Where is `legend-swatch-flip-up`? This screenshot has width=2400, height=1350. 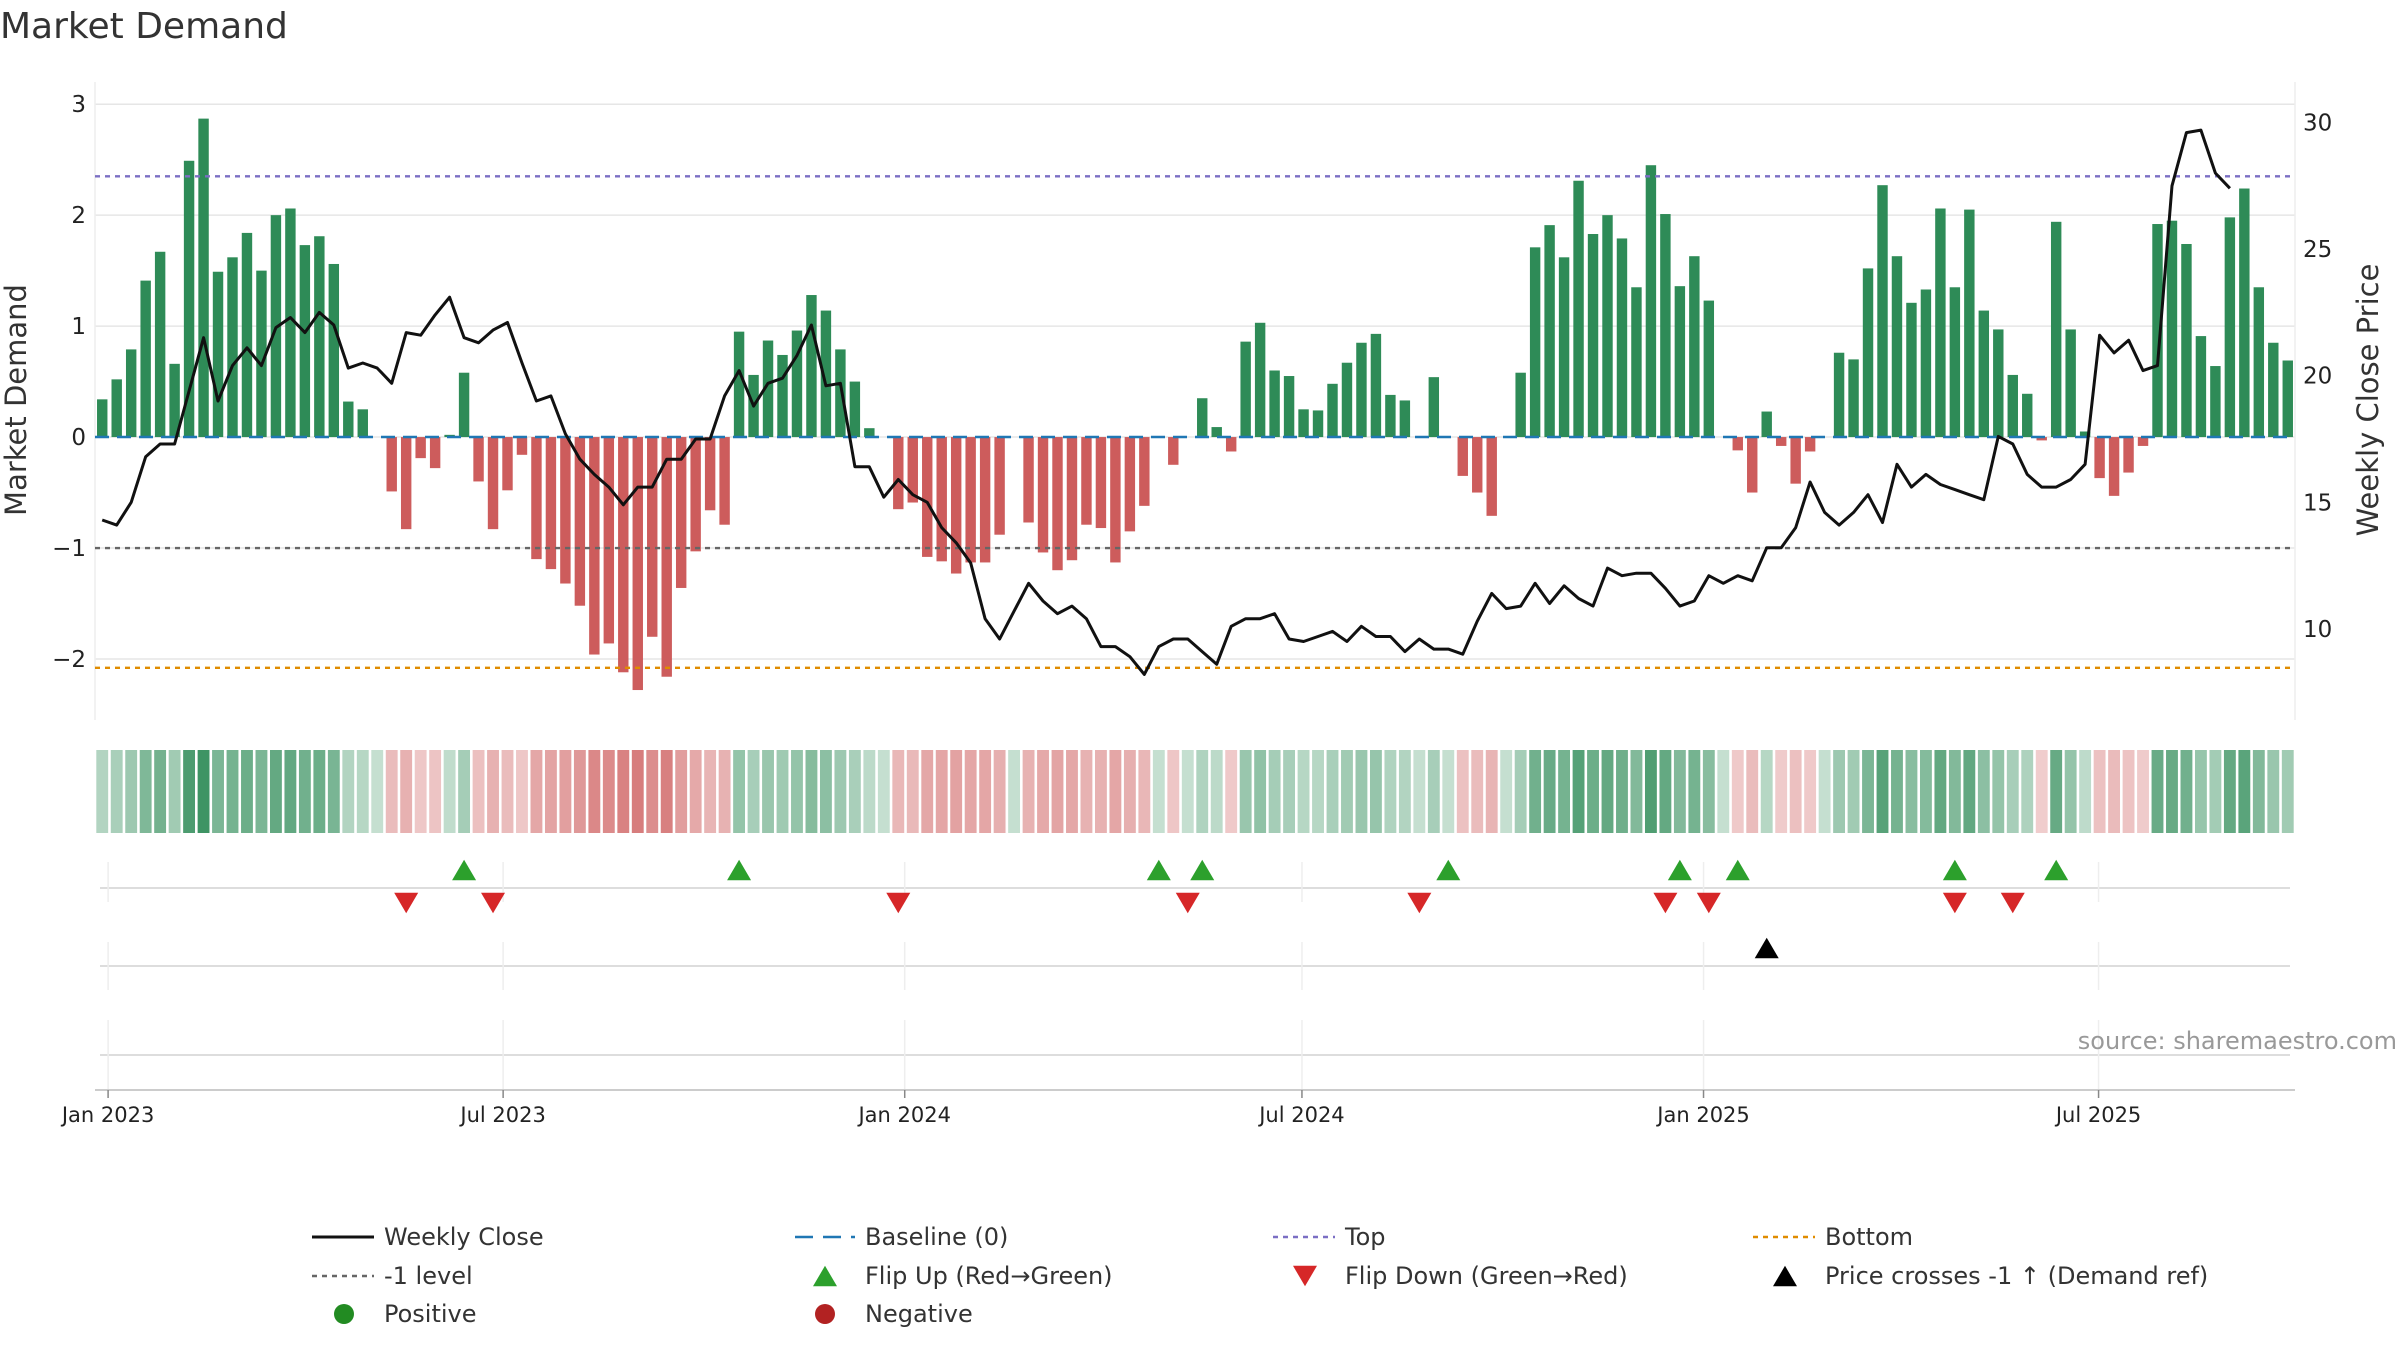
legend-swatch-flip-up is located at coordinates (825, 1276).